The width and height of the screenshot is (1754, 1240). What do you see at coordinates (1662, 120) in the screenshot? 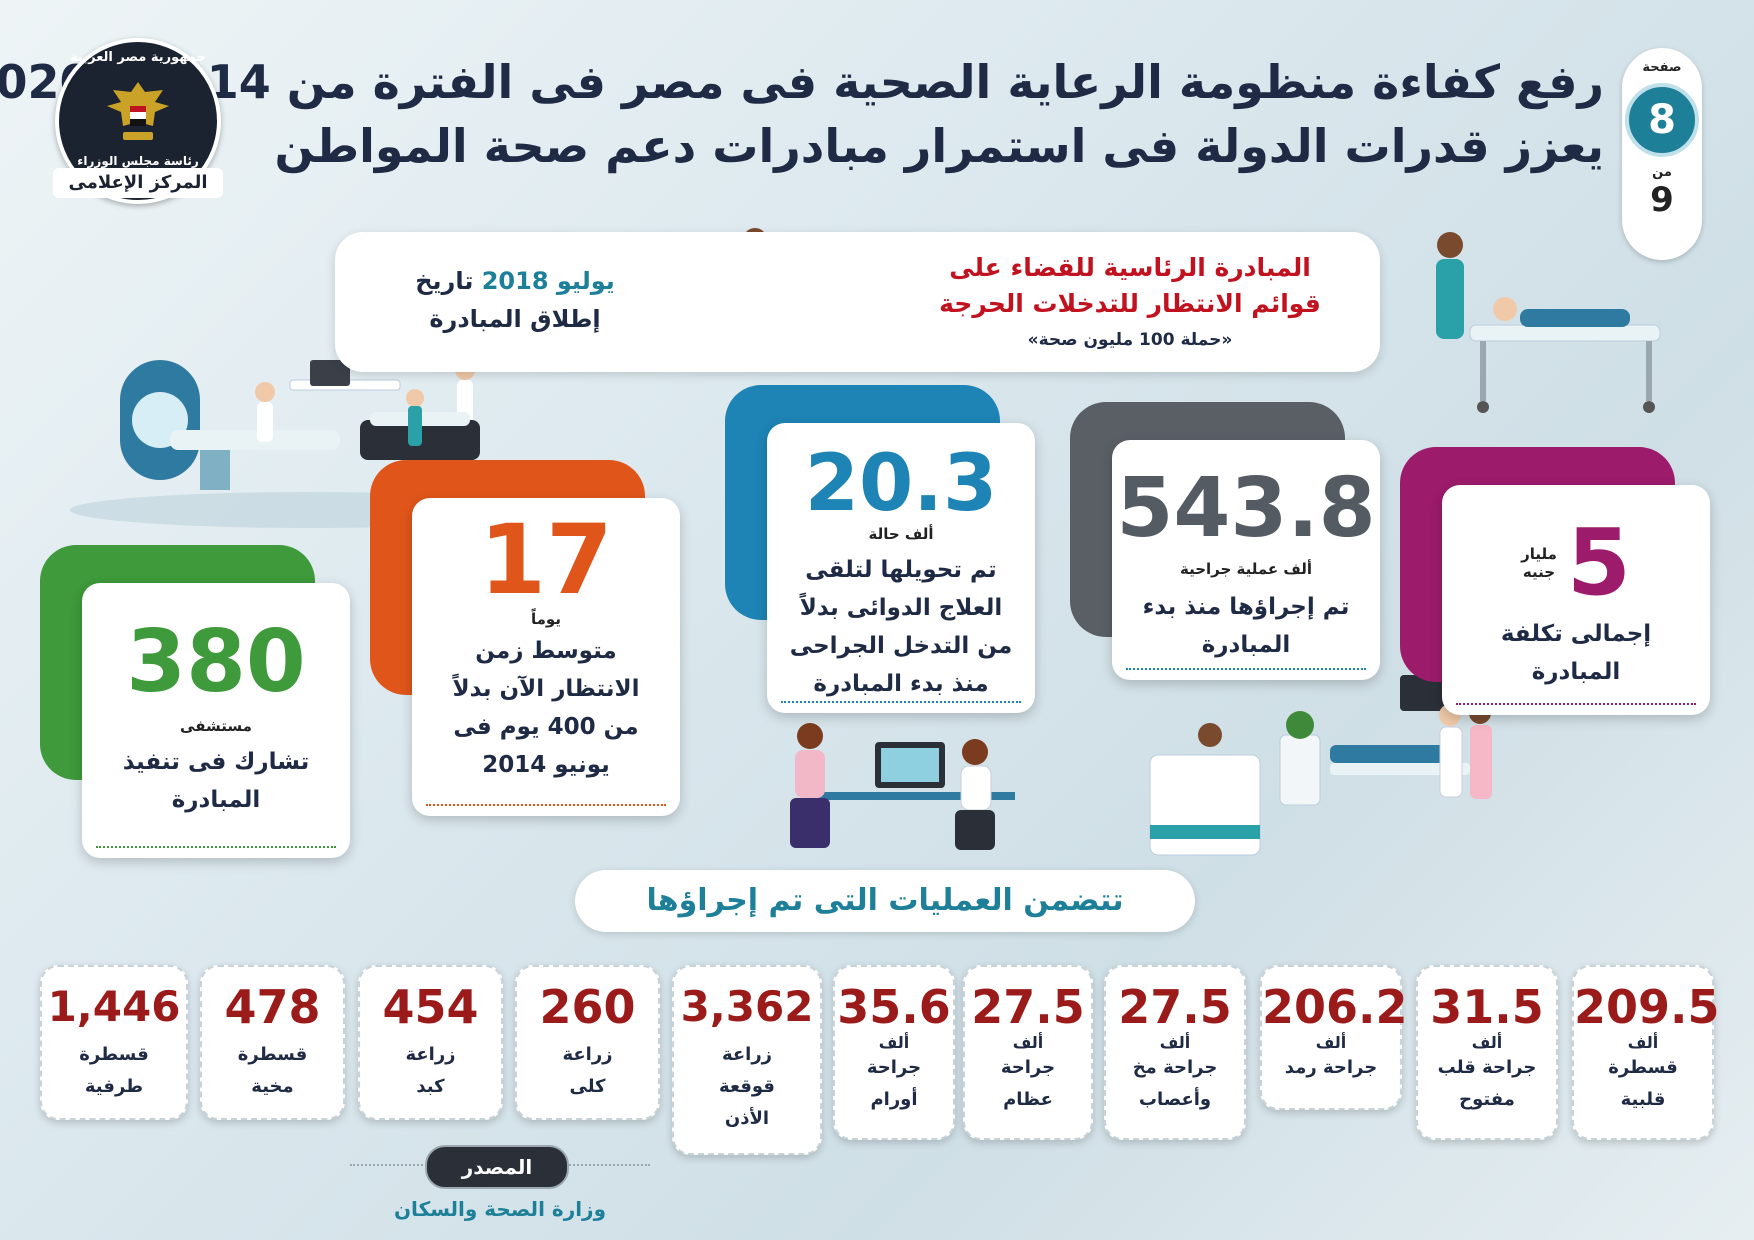
I see `page-current: 8` at bounding box center [1662, 120].